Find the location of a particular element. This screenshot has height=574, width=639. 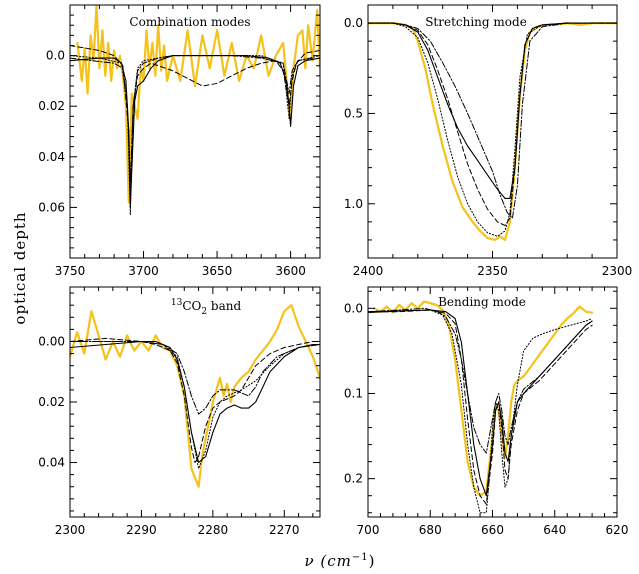

title-isotope: 13 is located at coordinates (177, 303).